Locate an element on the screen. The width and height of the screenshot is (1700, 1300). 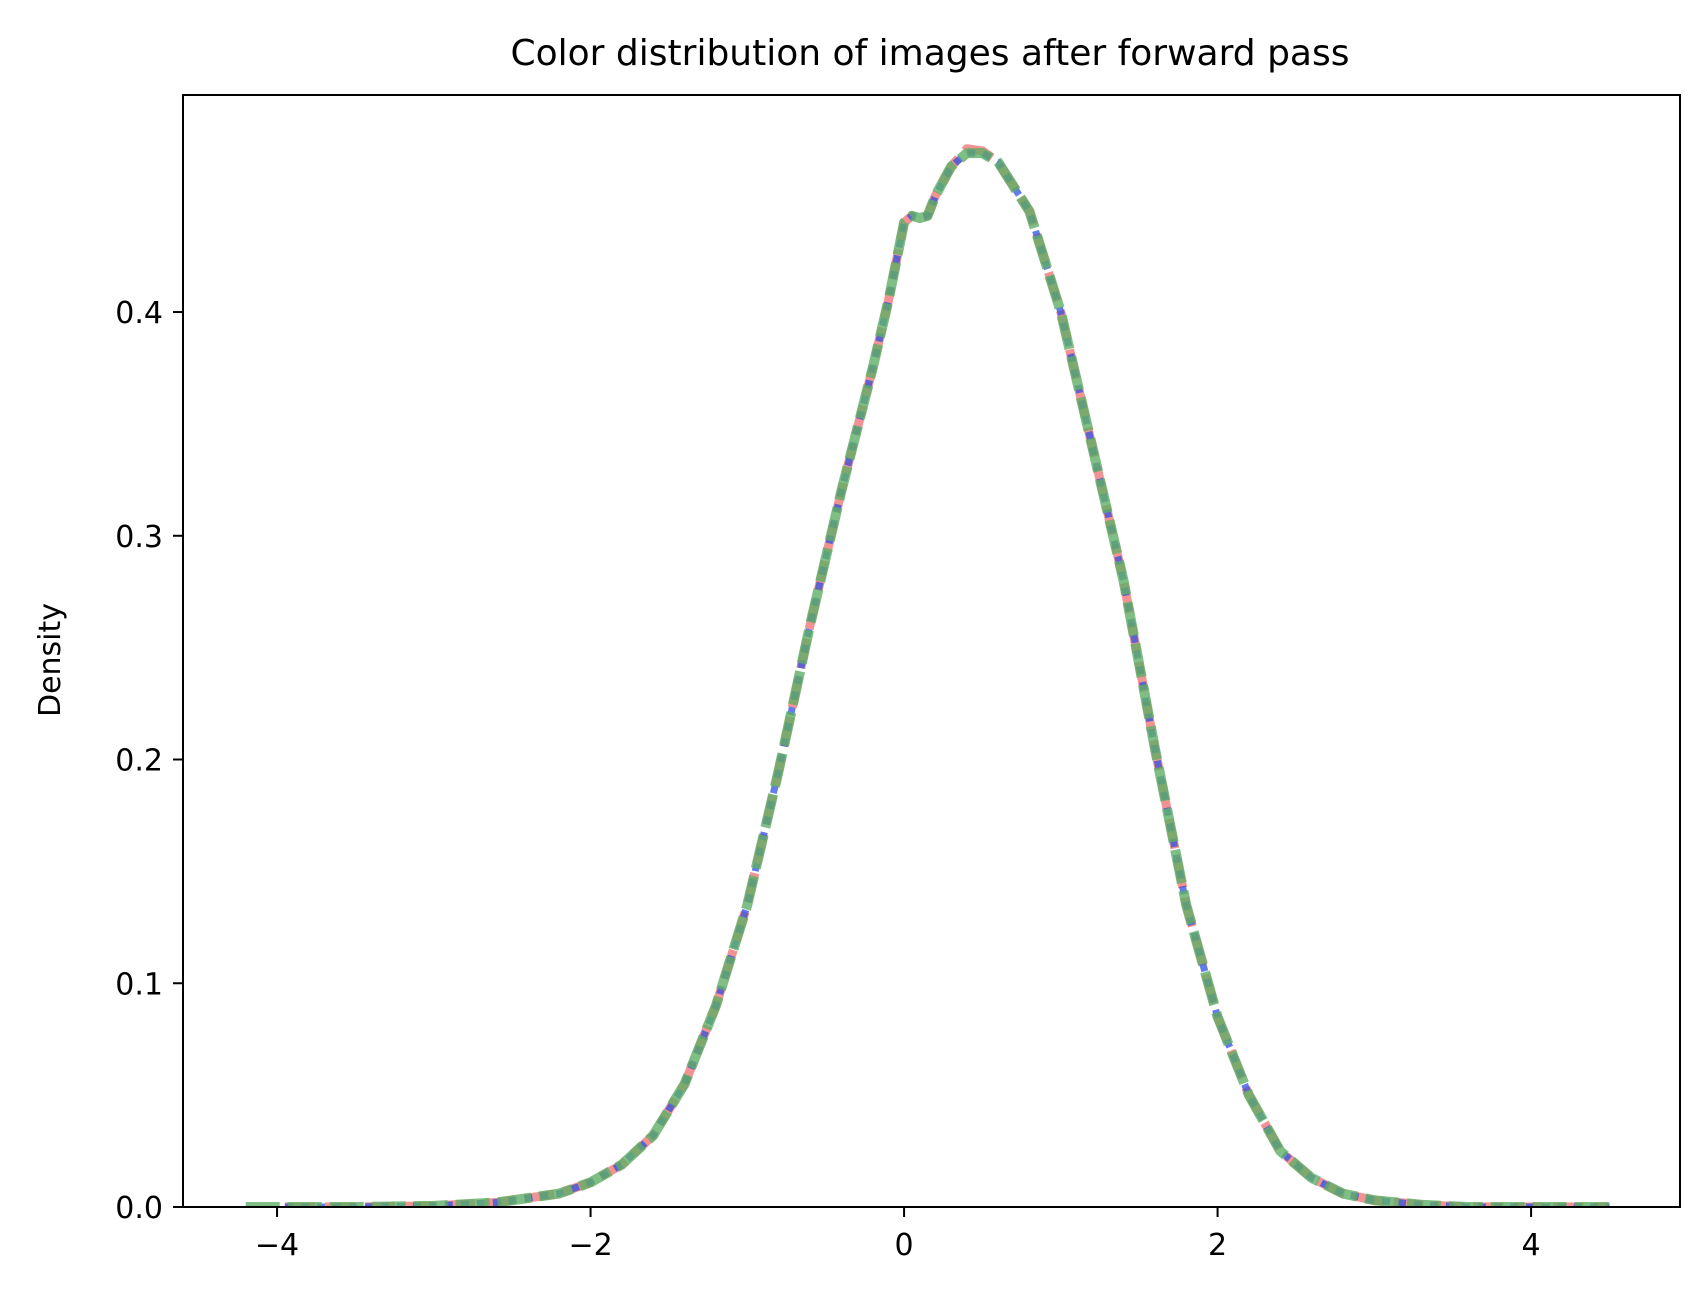
y-axis: 0.0 0.1 0.2 0.3 0.4 is located at coordinates (149, 761).